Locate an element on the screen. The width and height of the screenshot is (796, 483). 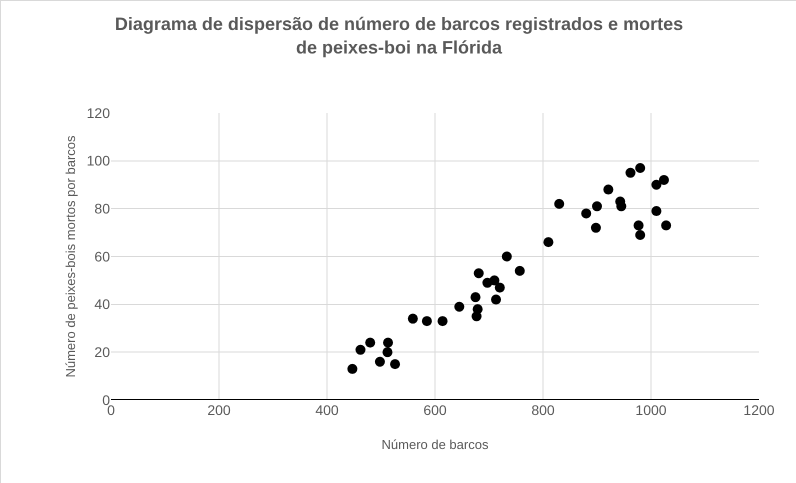
y-tick-label: 40 is located at coordinates (102, 304).